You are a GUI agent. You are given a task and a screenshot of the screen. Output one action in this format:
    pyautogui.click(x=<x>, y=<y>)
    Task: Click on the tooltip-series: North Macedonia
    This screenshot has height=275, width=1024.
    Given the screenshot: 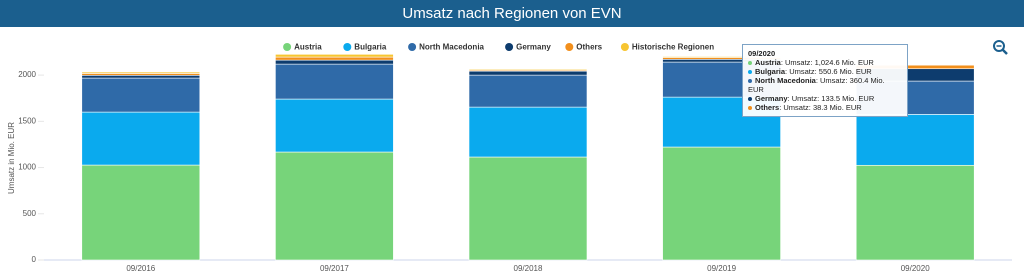 What is the action you would take?
    pyautogui.click(x=785, y=80)
    